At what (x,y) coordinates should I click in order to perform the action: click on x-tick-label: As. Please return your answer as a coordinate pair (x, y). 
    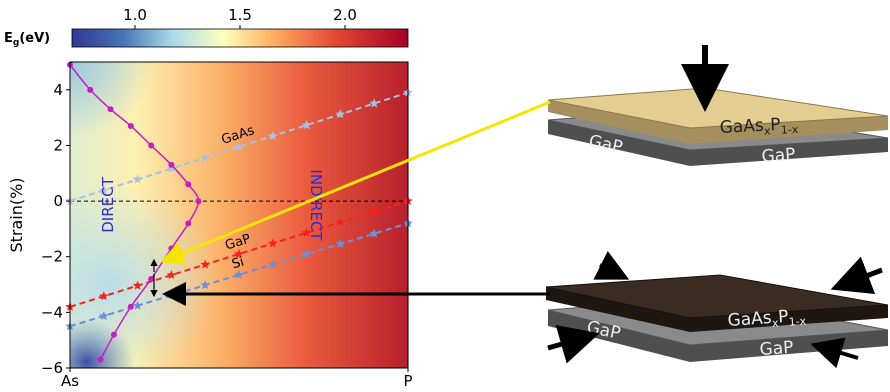
    Looking at the image, I should click on (70, 380).